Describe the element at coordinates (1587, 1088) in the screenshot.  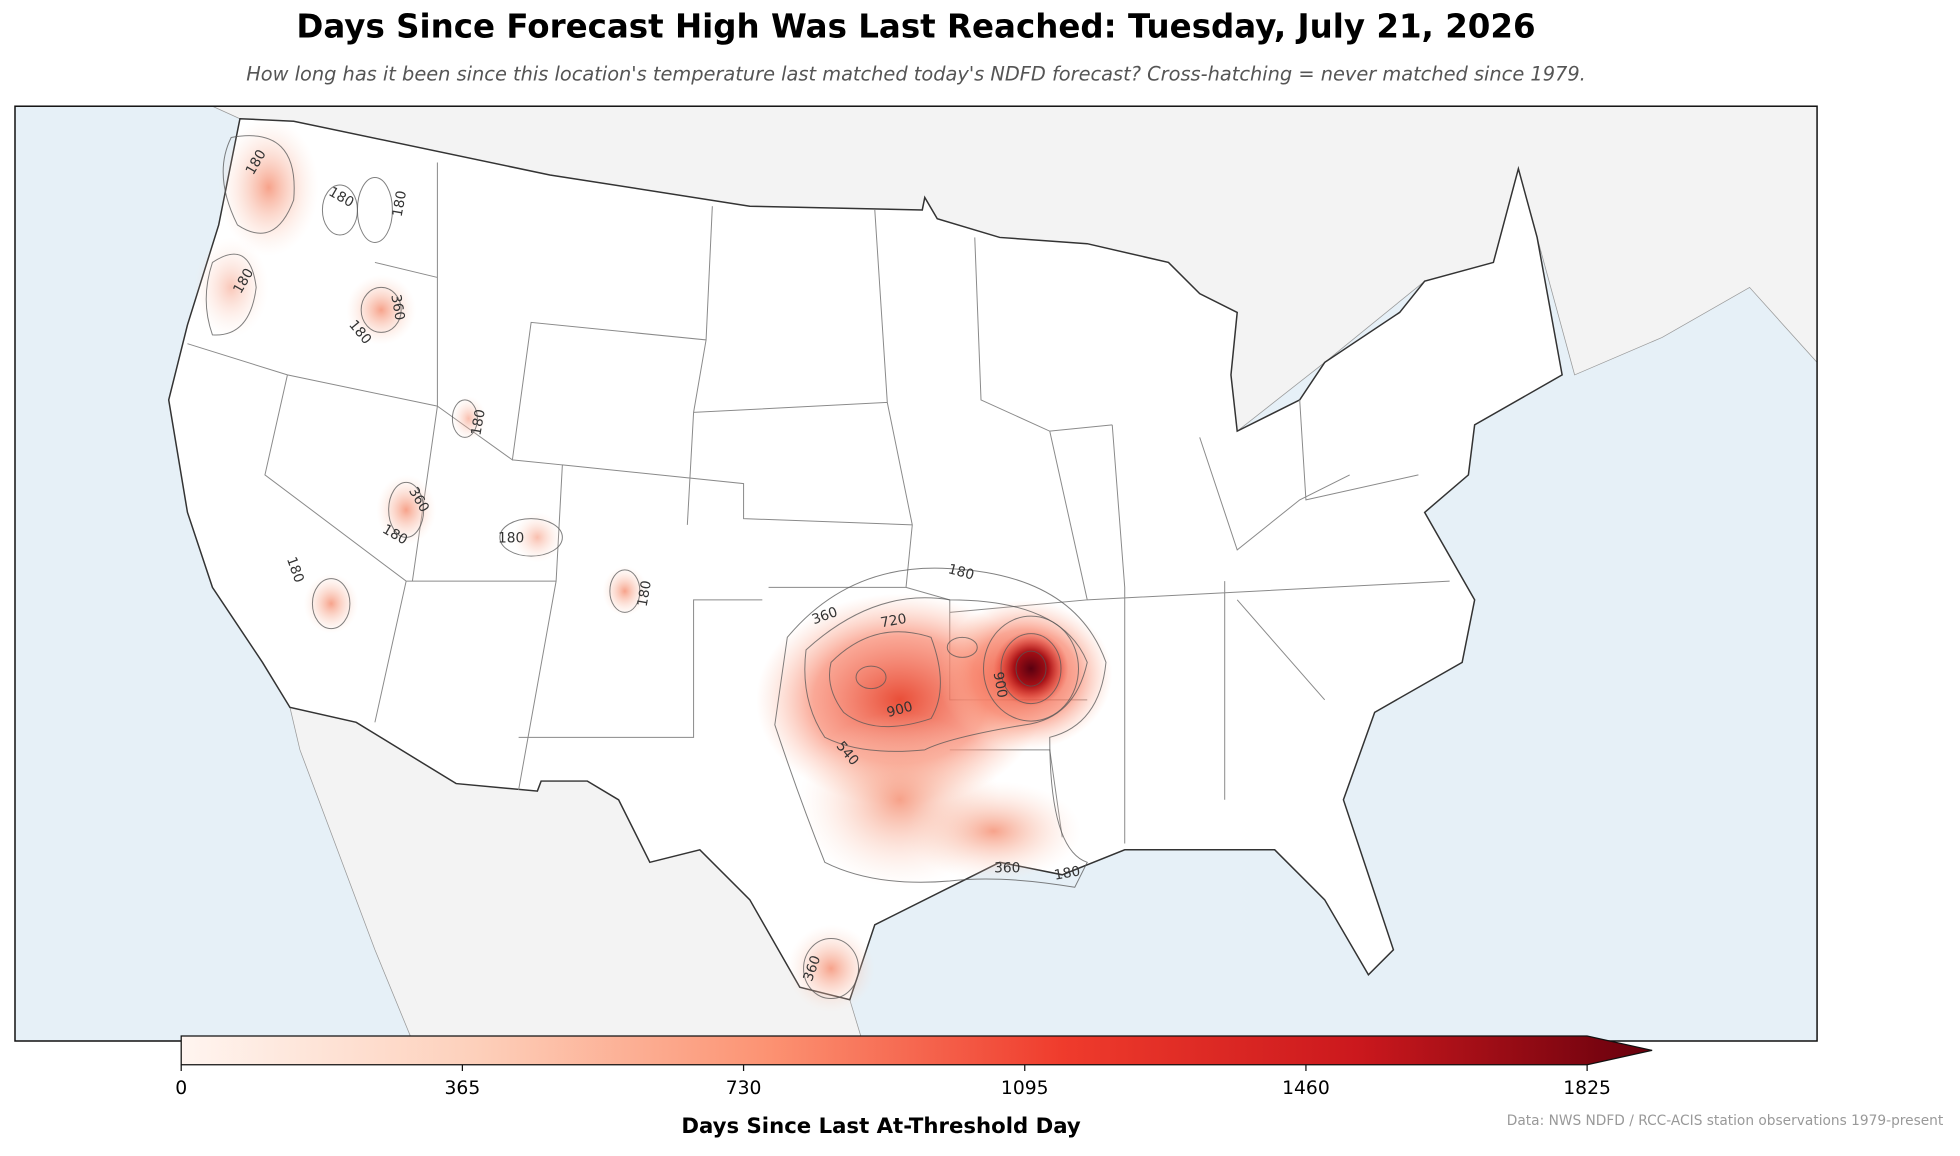
I see `colorbar-tick-label: 1825` at that location.